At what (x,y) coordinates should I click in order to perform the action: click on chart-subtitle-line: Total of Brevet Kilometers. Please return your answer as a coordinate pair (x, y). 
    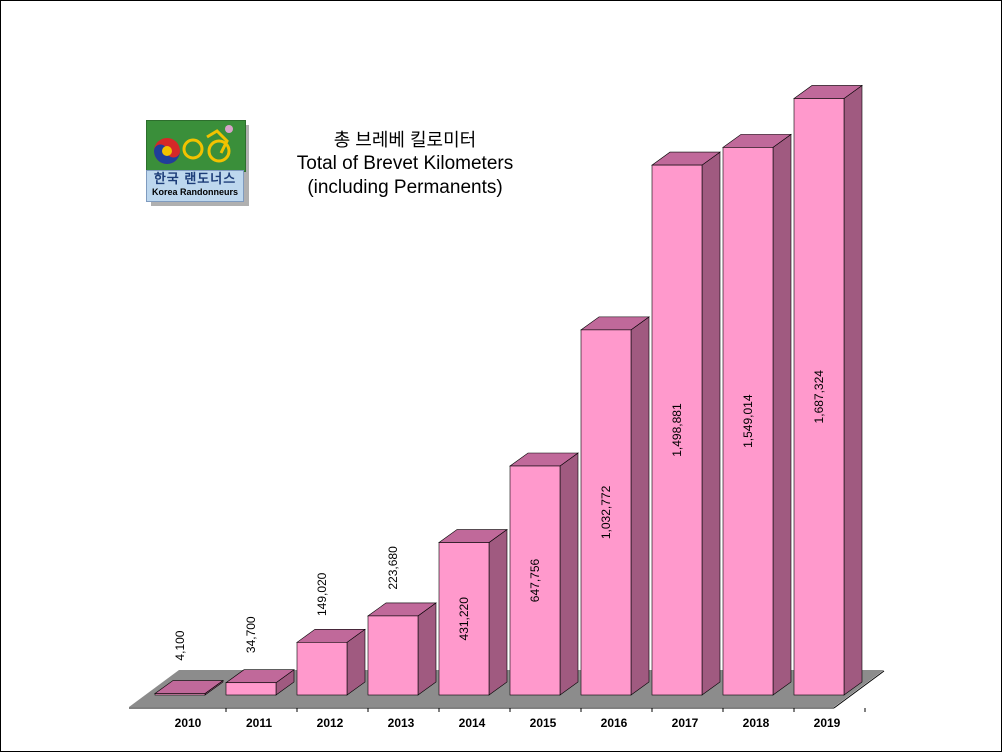
    Looking at the image, I should click on (405, 163).